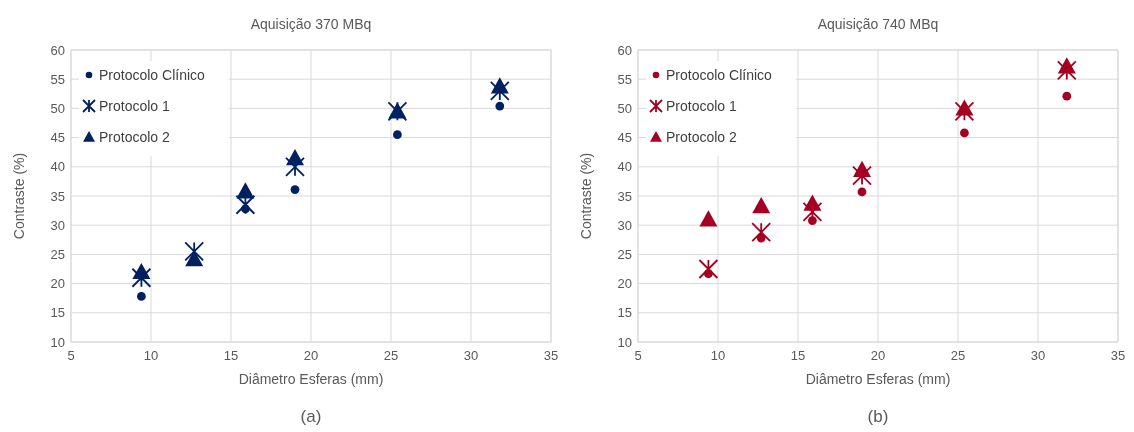 Image resolution: width=1134 pixels, height=432 pixels. What do you see at coordinates (311, 416) in the screenshot?
I see `text: (a)` at bounding box center [311, 416].